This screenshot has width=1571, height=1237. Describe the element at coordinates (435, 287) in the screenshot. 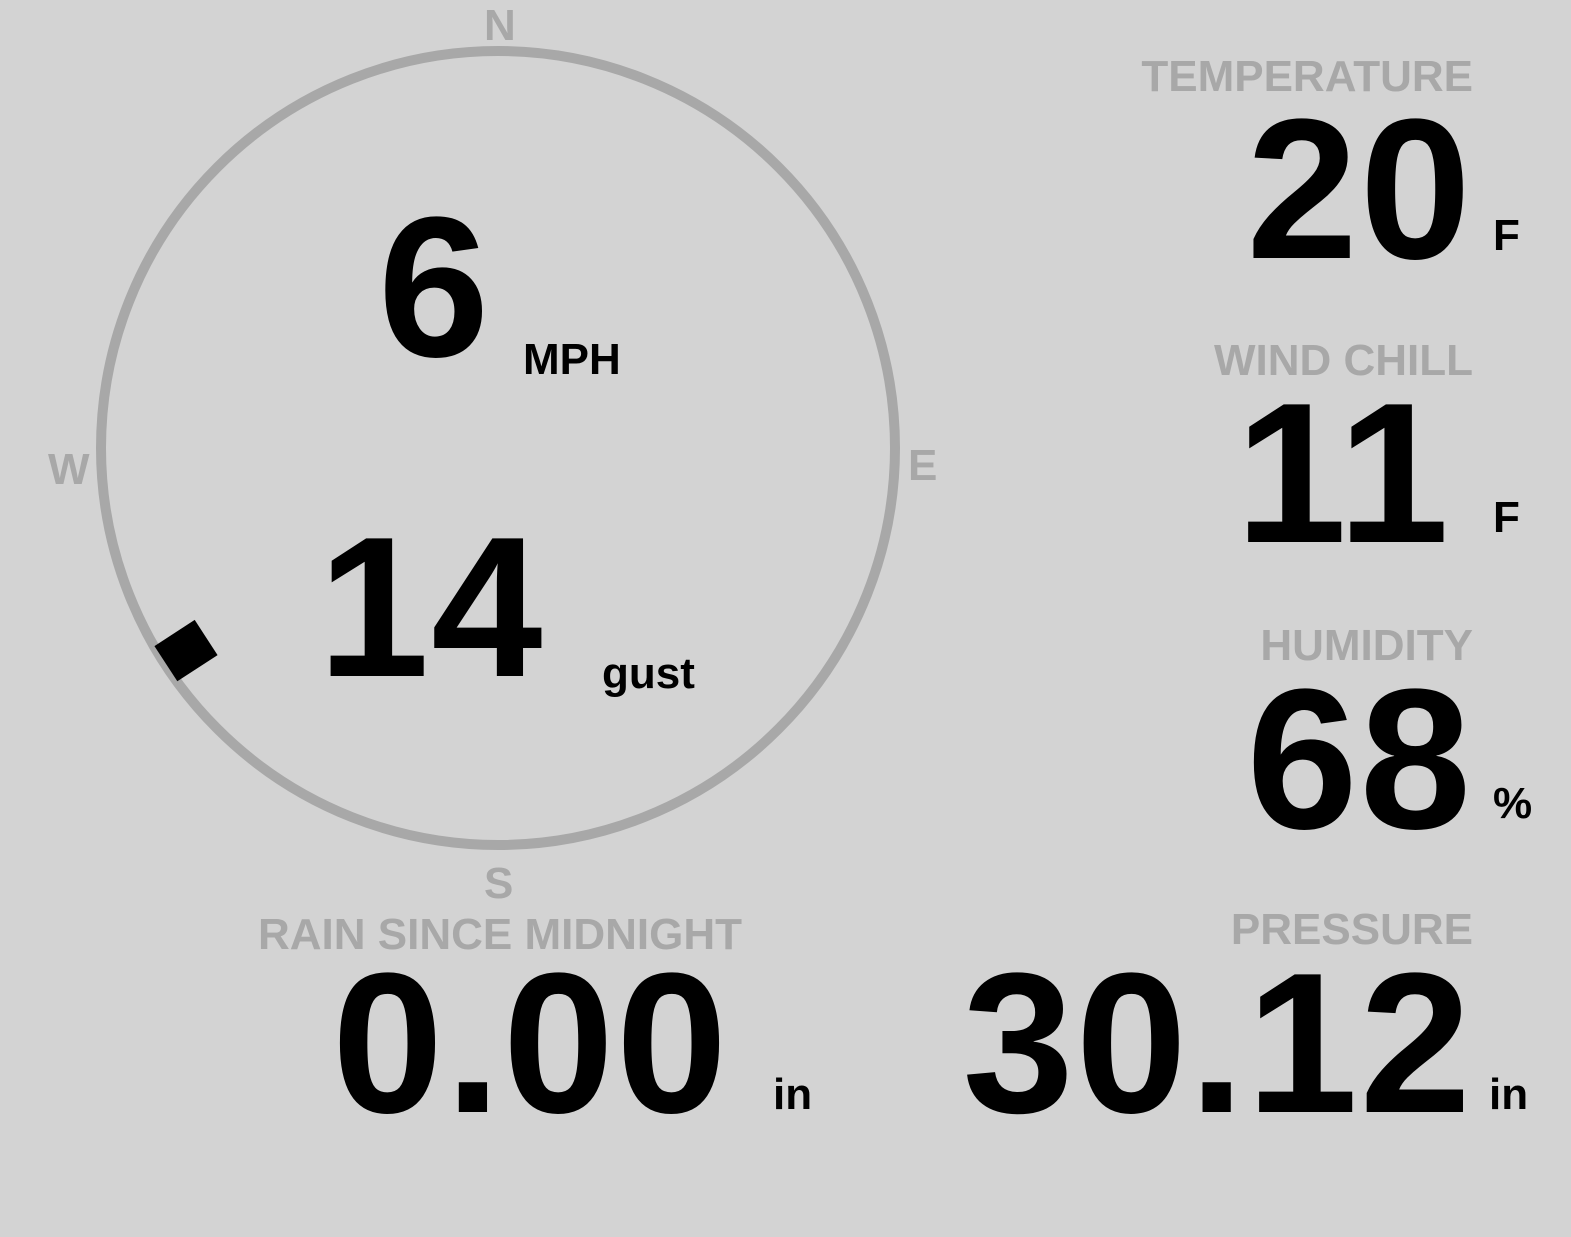

I see `wind-speed-value: 6` at that location.